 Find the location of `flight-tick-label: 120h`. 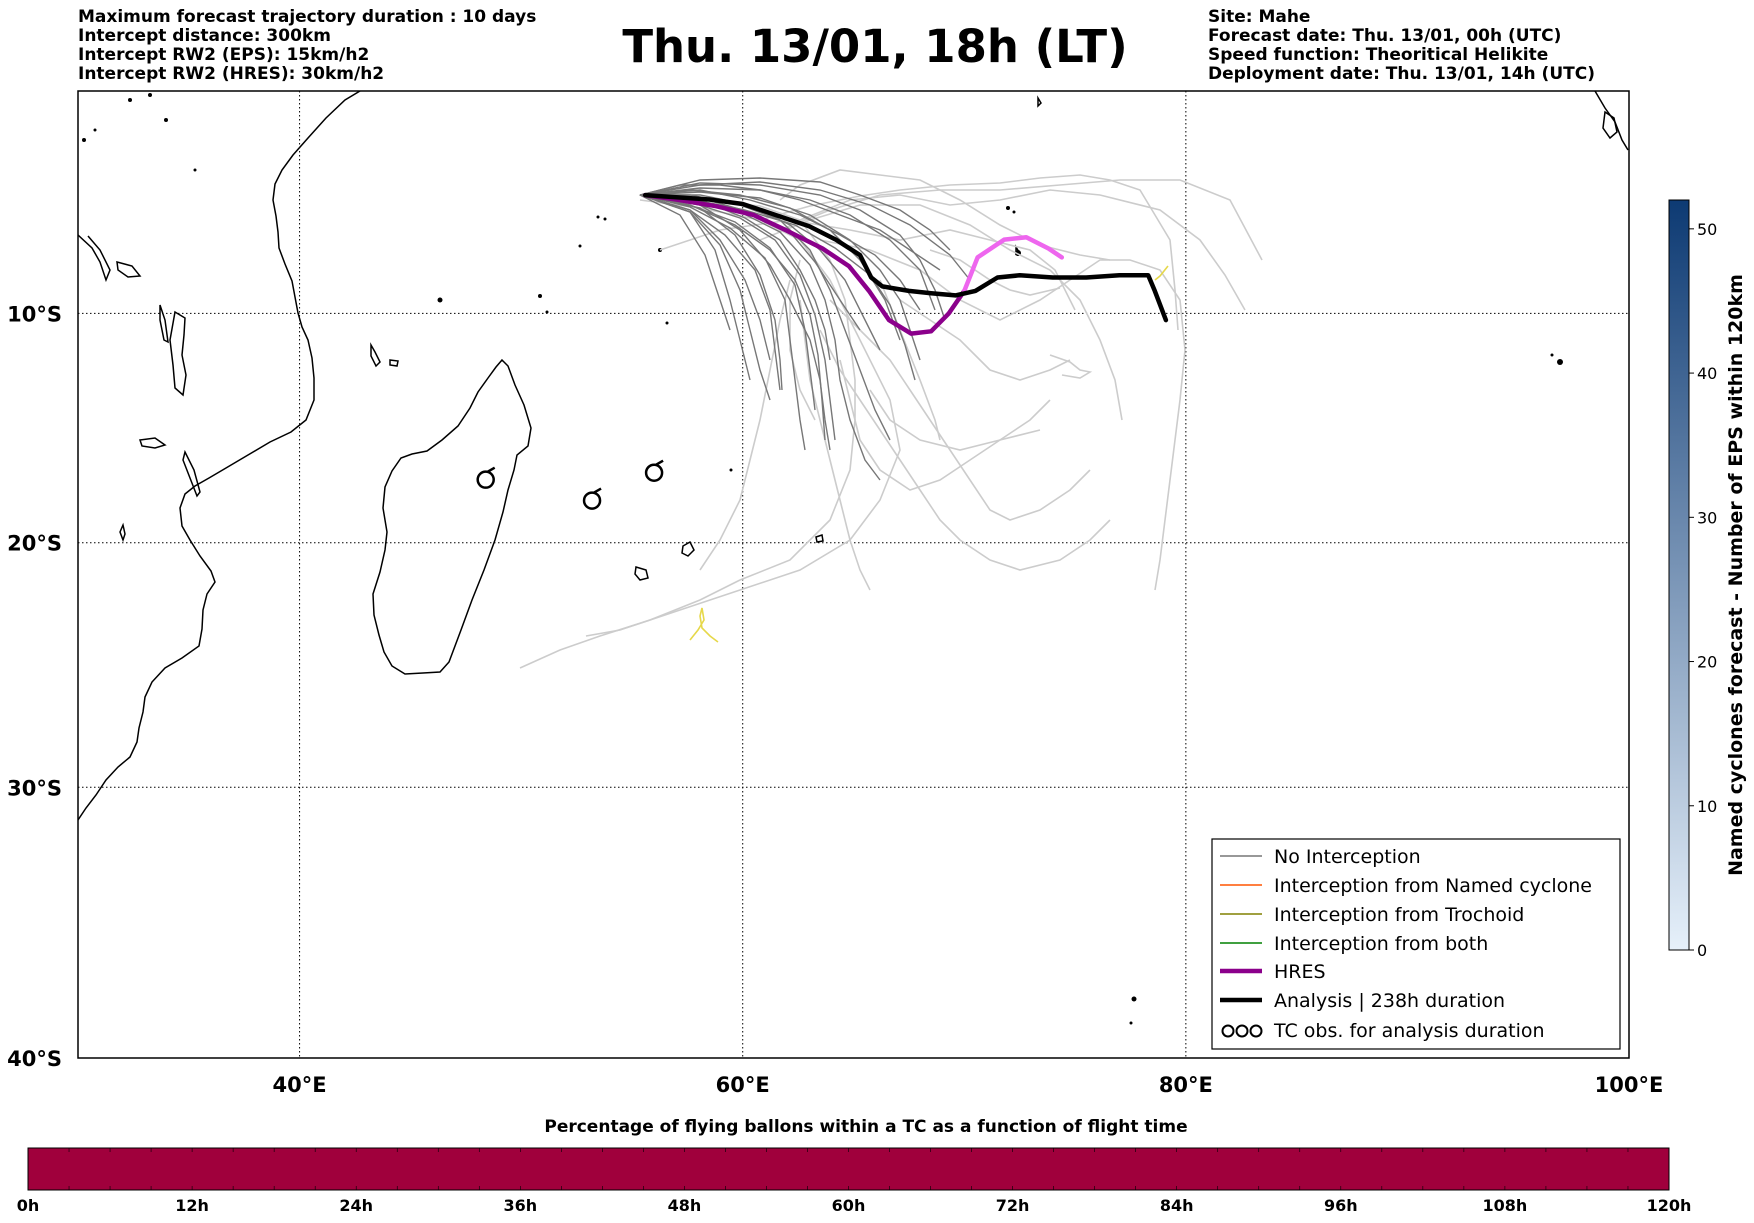

flight-tick-label: 120h is located at coordinates (1669, 1205).